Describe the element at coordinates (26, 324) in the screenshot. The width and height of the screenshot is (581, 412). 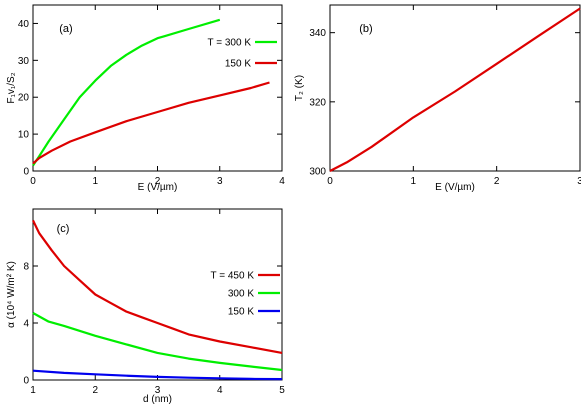
I see `y-tick-label: 4` at that location.